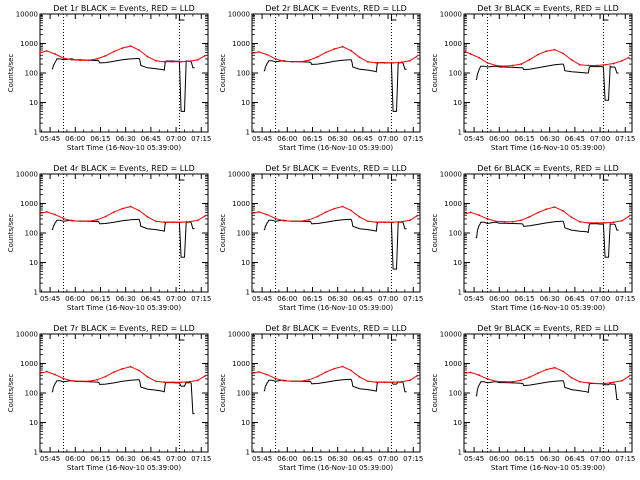 The height and width of the screenshot is (480, 640). What do you see at coordinates (181, 18) in the screenshot?
I see `flag-marker` at bounding box center [181, 18].